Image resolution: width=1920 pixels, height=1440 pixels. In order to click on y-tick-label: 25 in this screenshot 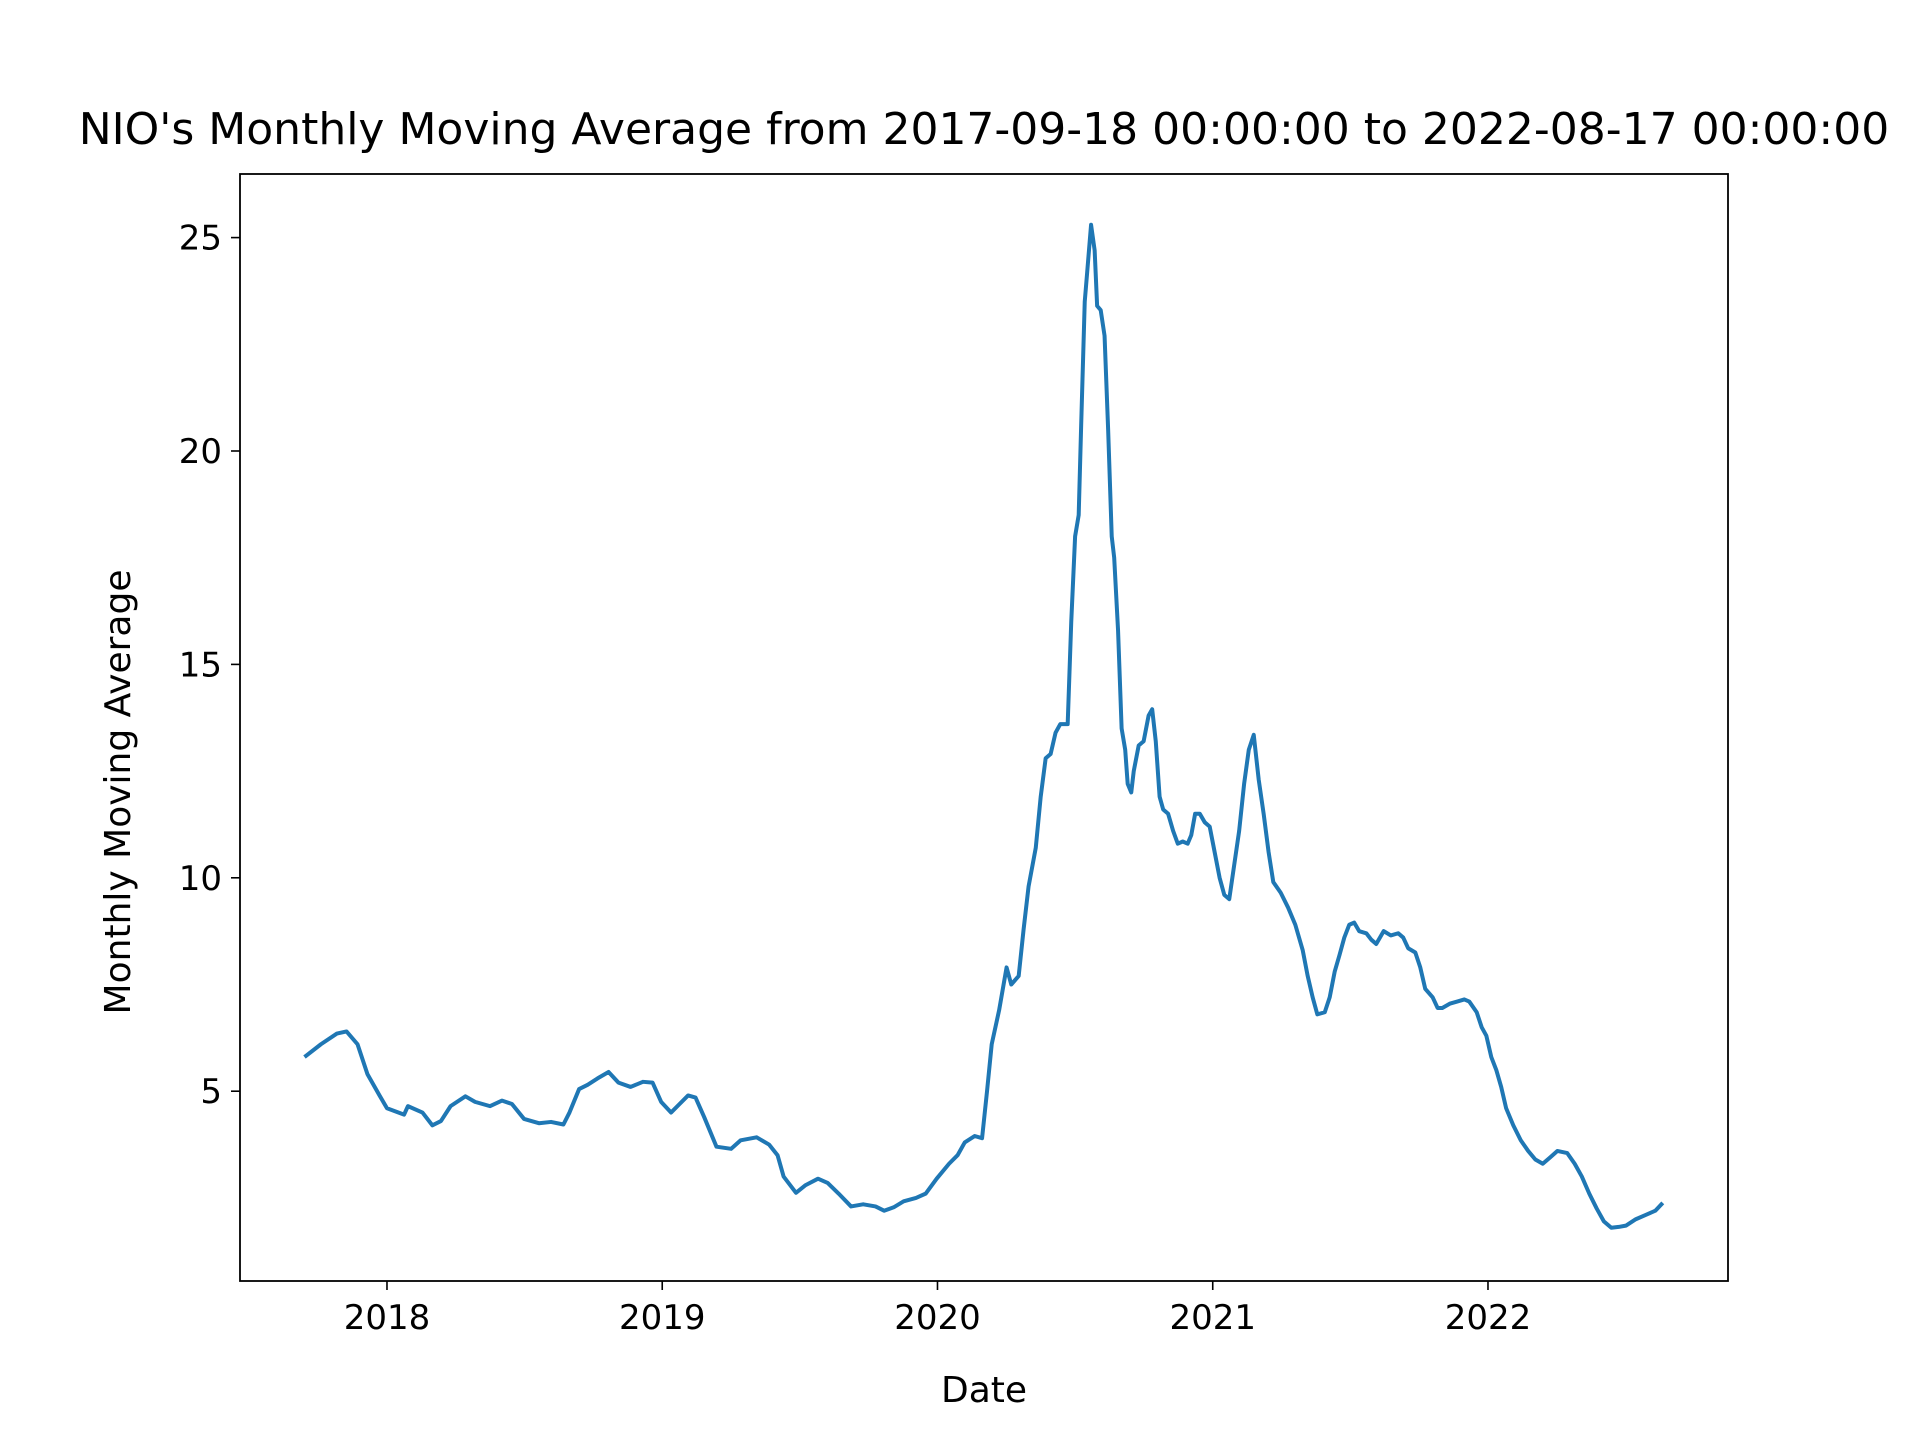, I will do `click(200, 239)`.